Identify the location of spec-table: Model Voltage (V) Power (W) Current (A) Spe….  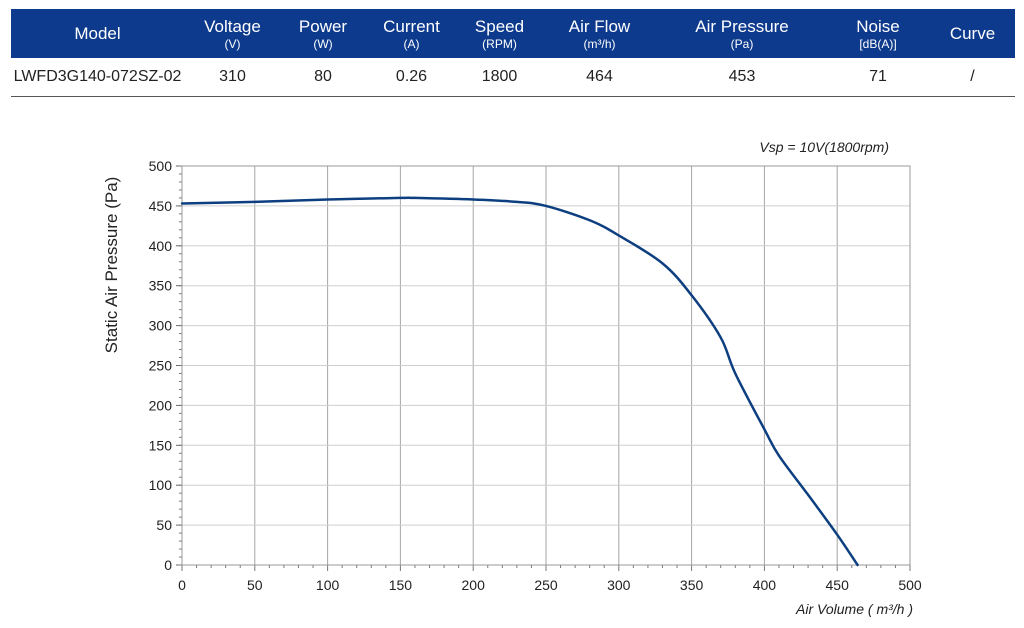
(513, 53).